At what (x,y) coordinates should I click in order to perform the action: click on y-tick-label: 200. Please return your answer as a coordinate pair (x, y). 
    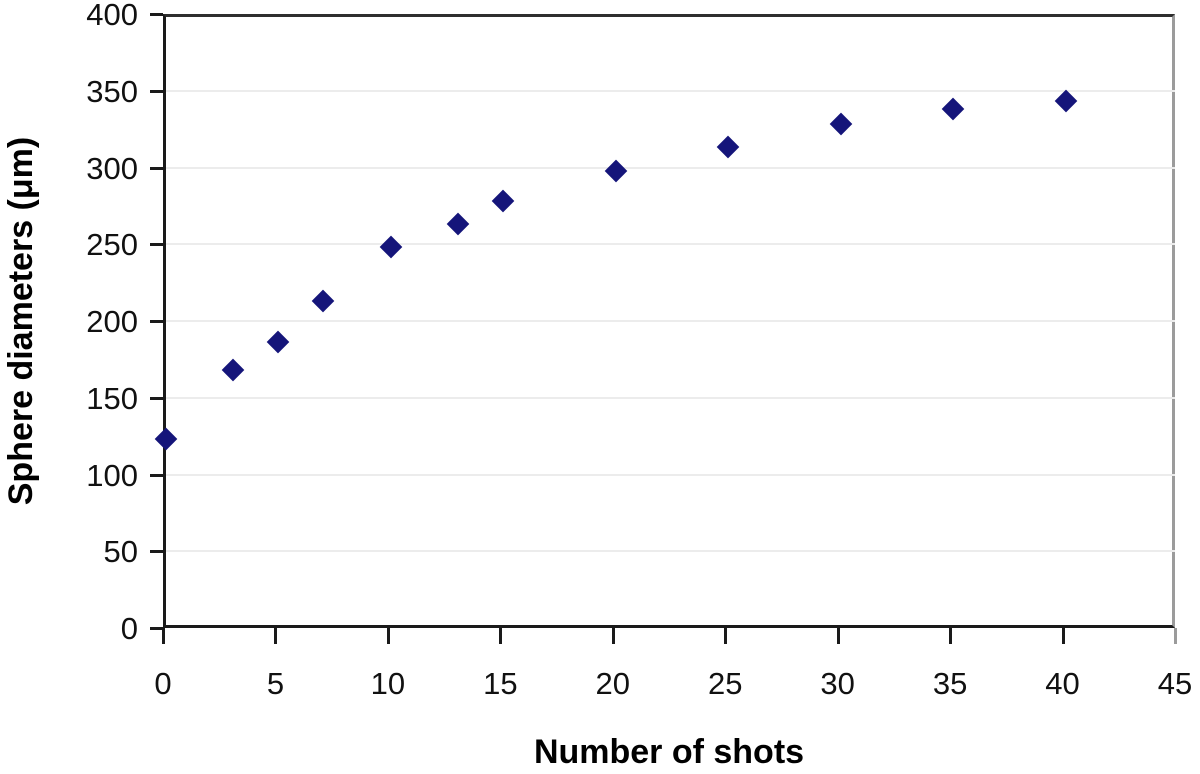
    Looking at the image, I should click on (112, 321).